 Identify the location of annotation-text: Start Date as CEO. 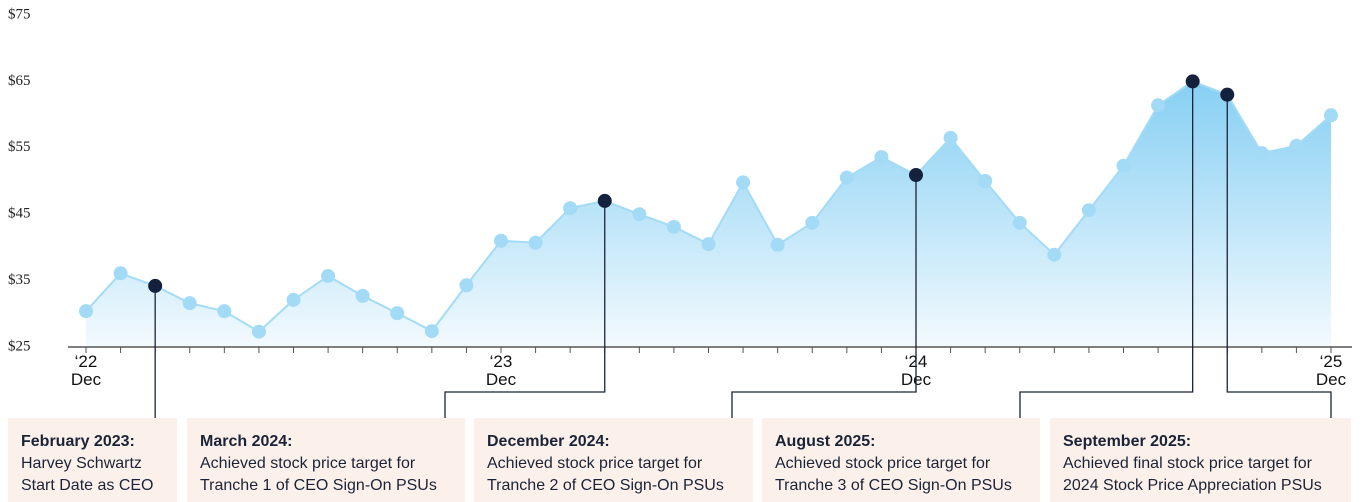
(87, 485).